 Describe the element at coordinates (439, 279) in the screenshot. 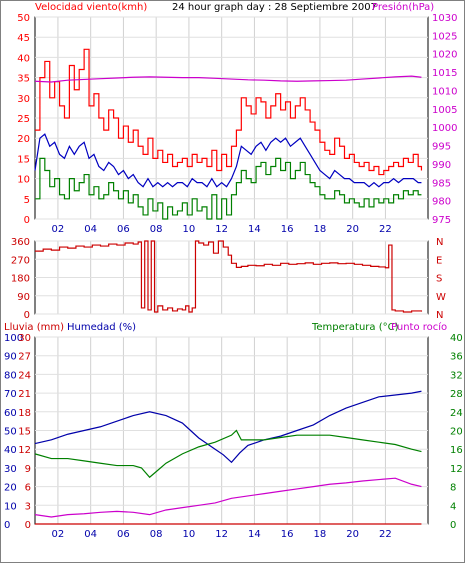

I see `compass-label: S` at that location.